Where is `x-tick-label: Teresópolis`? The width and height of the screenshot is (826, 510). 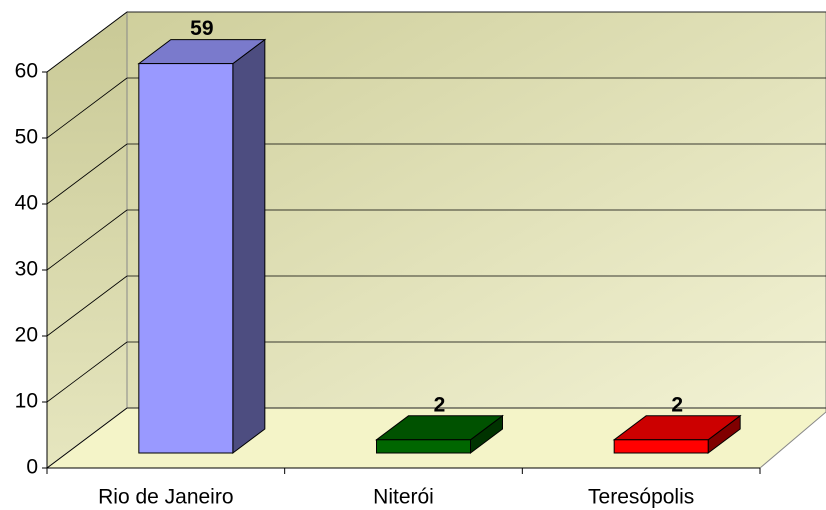
x-tick-label: Teresópolis is located at coordinates (641, 497).